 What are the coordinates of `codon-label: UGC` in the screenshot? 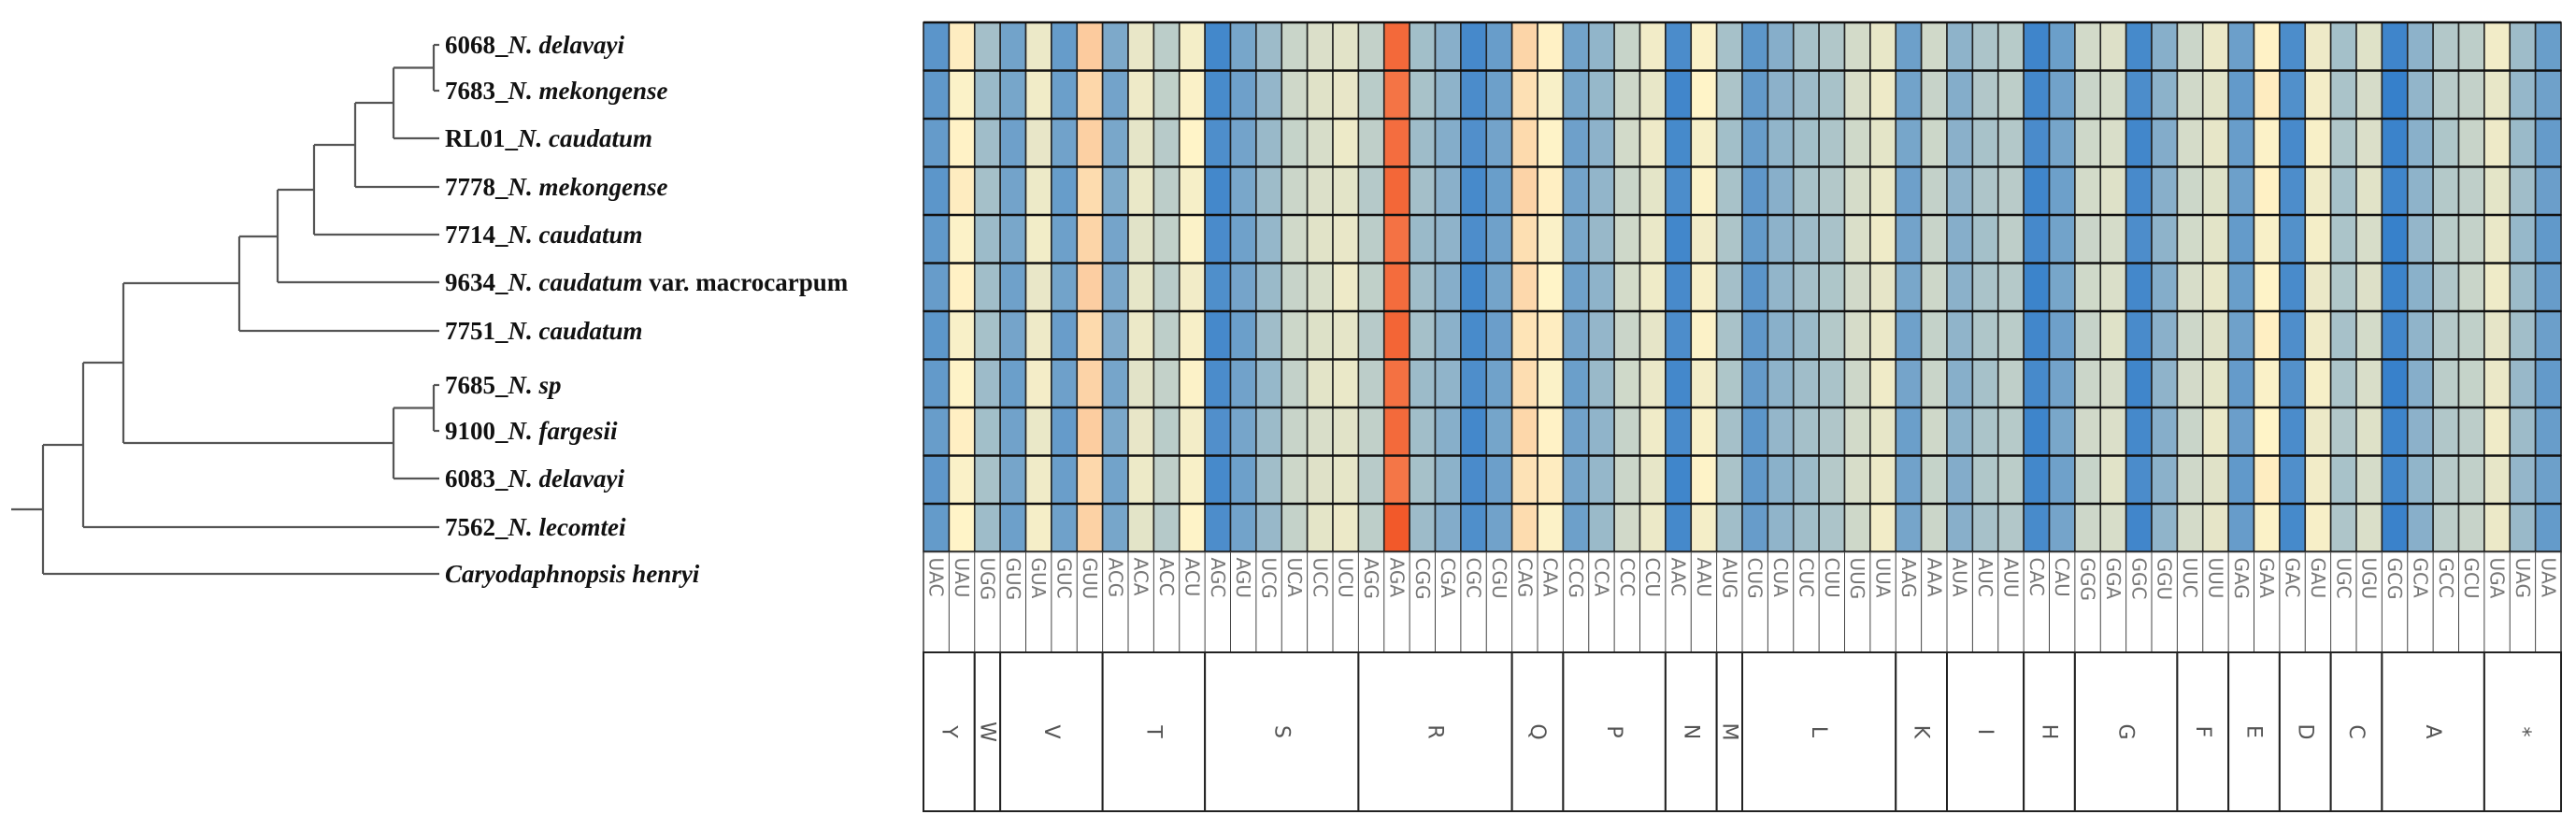 It's located at (2343, 578).